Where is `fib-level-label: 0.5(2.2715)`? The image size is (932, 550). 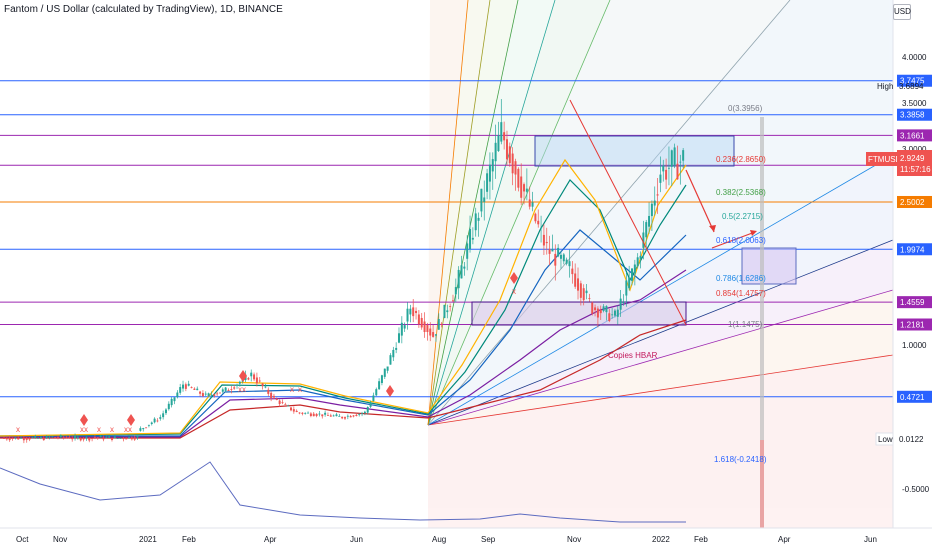
fib-level-label: 0.5(2.2715) is located at coordinates (742, 216).